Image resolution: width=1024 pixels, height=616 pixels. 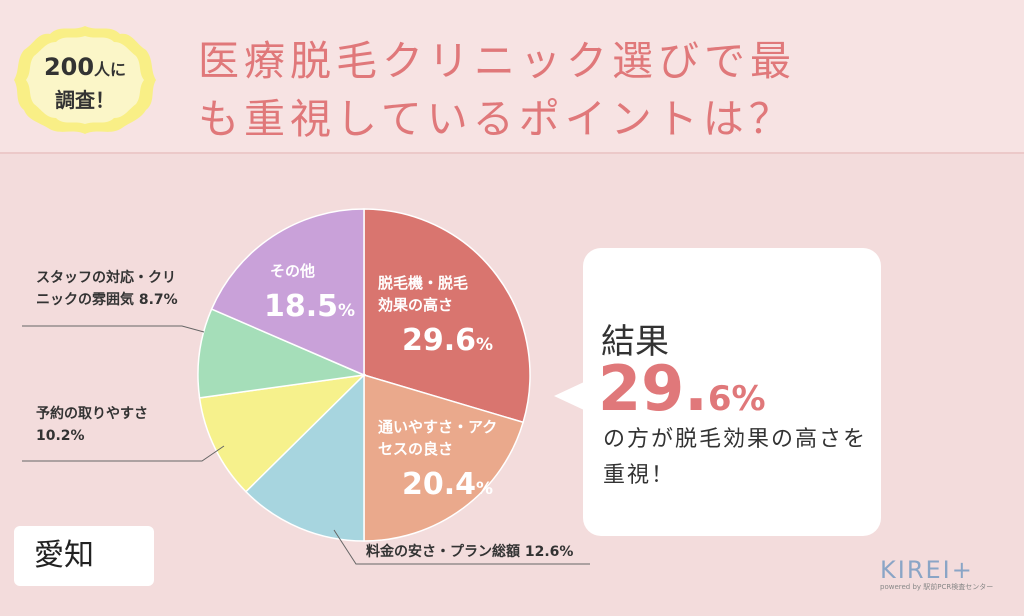 I want to click on title-line1: 医療脱毛クリニック選びで最, so click(x=497, y=61).